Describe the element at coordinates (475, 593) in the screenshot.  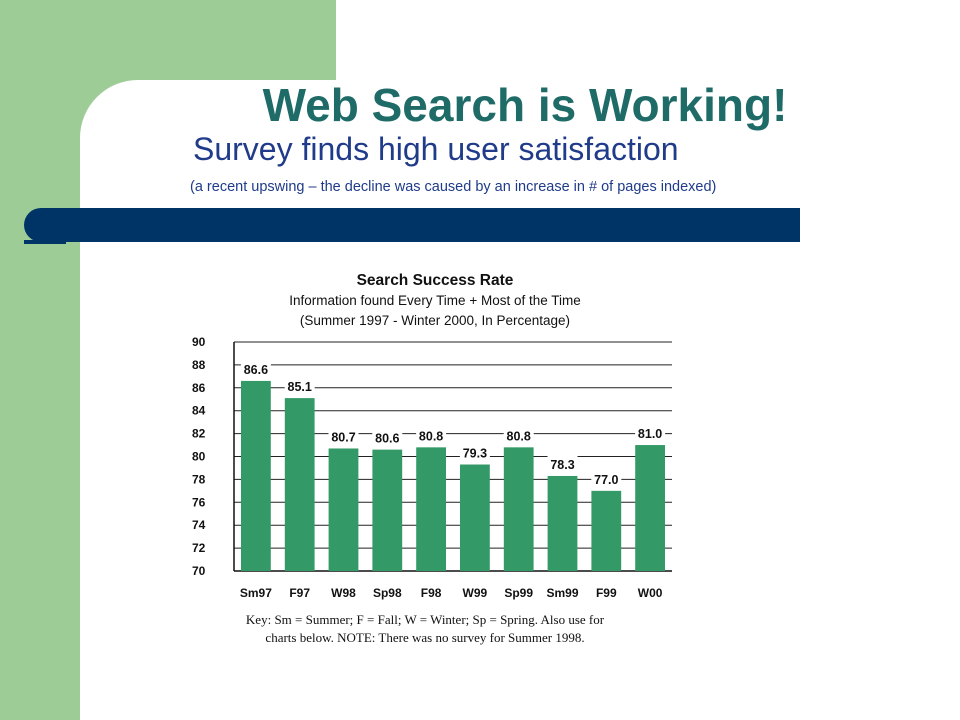
I see `x-tick-label: W99` at that location.